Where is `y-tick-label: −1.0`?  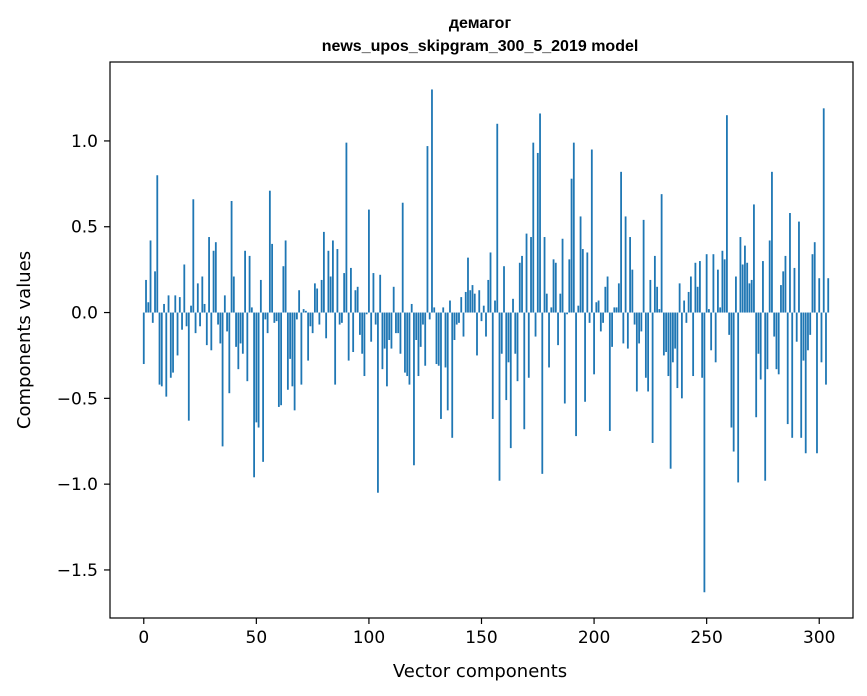 y-tick-label: −1.0 is located at coordinates (77, 485).